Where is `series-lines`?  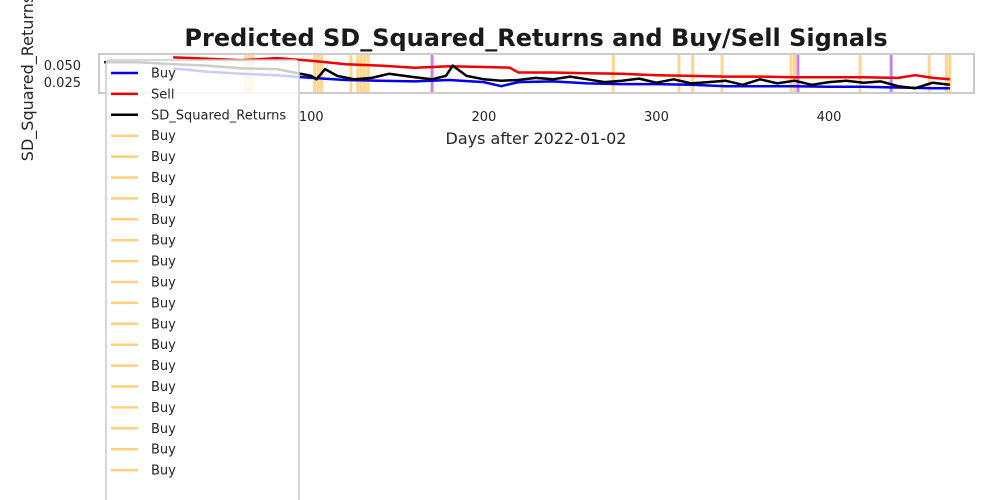
series-lines is located at coordinates (527, 73).